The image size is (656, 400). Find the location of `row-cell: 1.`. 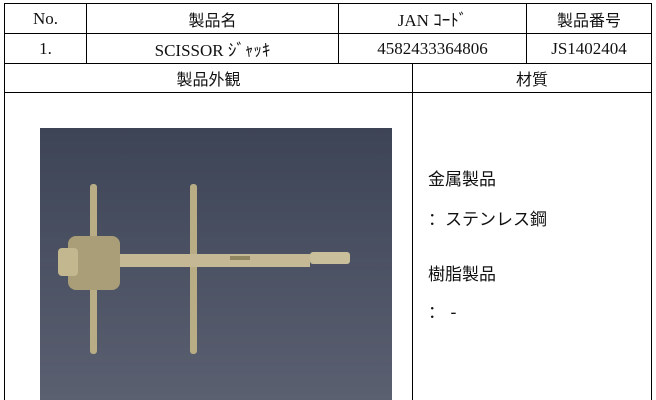

row-cell: 1. is located at coordinates (45, 48).